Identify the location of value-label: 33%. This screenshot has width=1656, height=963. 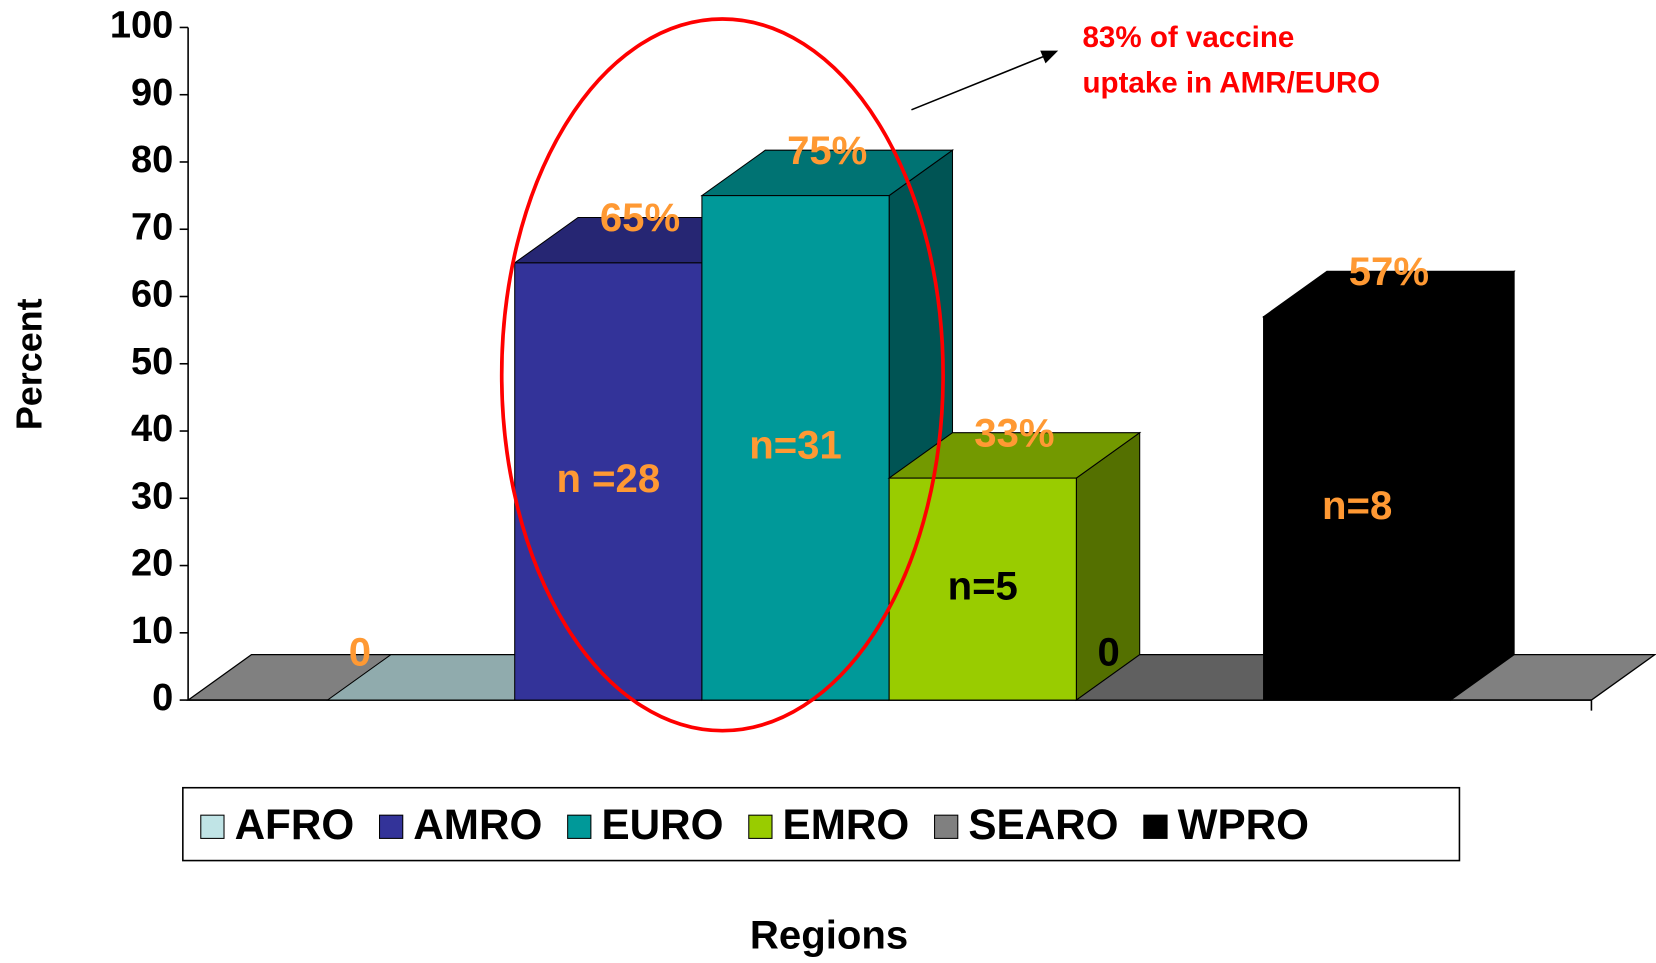
(1014, 432).